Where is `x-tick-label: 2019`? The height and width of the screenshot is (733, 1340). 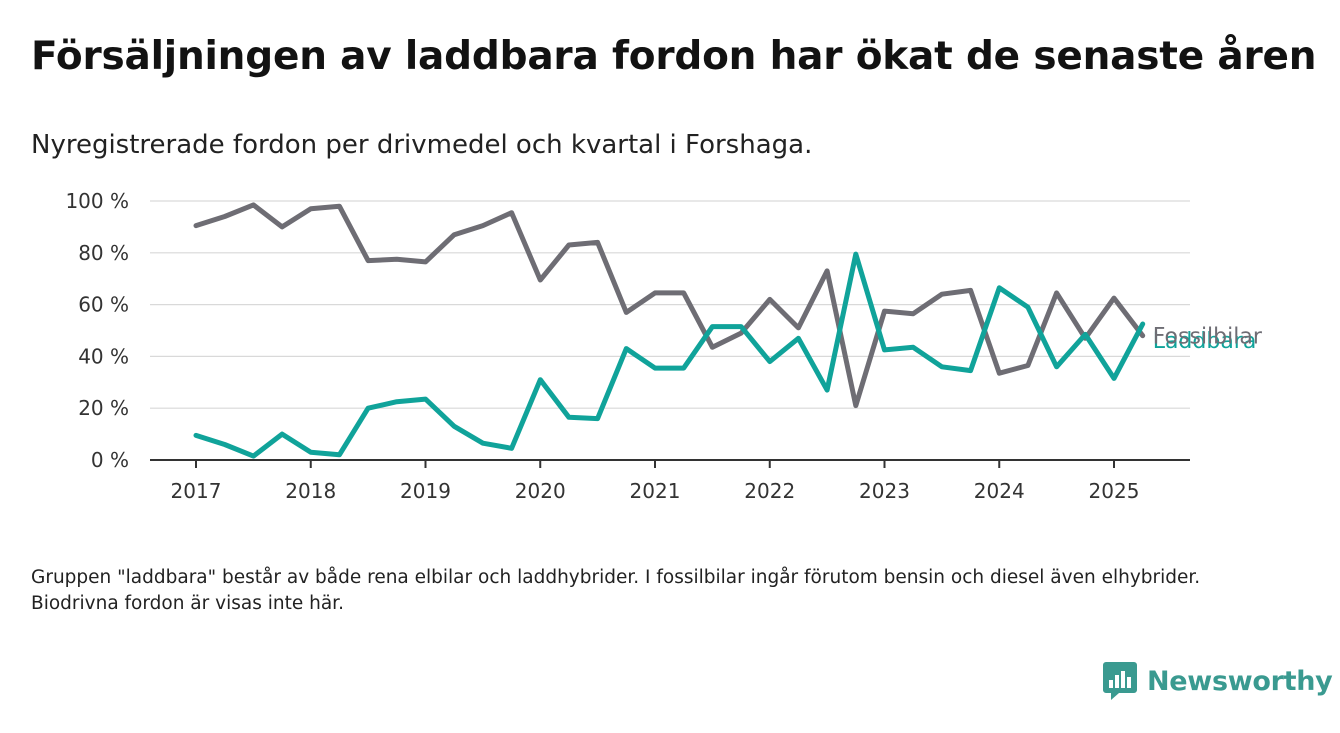 x-tick-label: 2019 is located at coordinates (425, 491).